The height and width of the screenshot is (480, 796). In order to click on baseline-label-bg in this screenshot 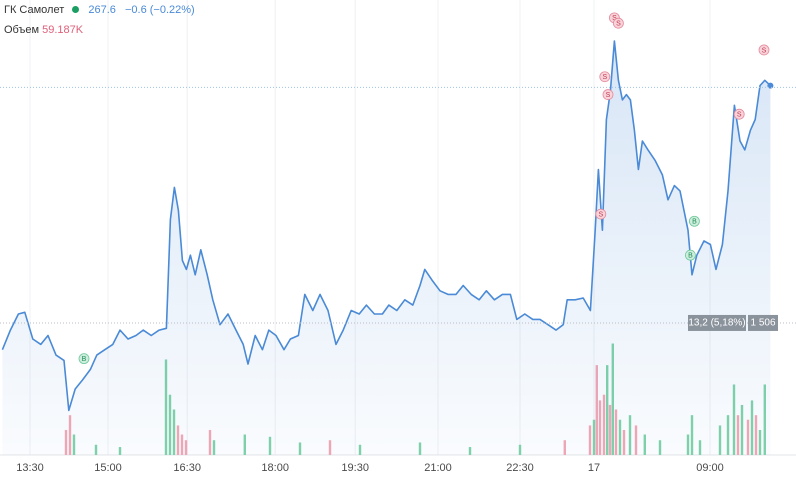, I will do `click(717, 322)`.